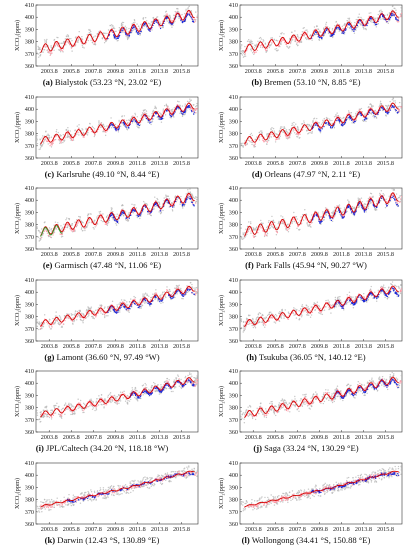  Describe the element at coordinates (256, 82) in the screenshot. I see `panel-letter: (b)` at that location.